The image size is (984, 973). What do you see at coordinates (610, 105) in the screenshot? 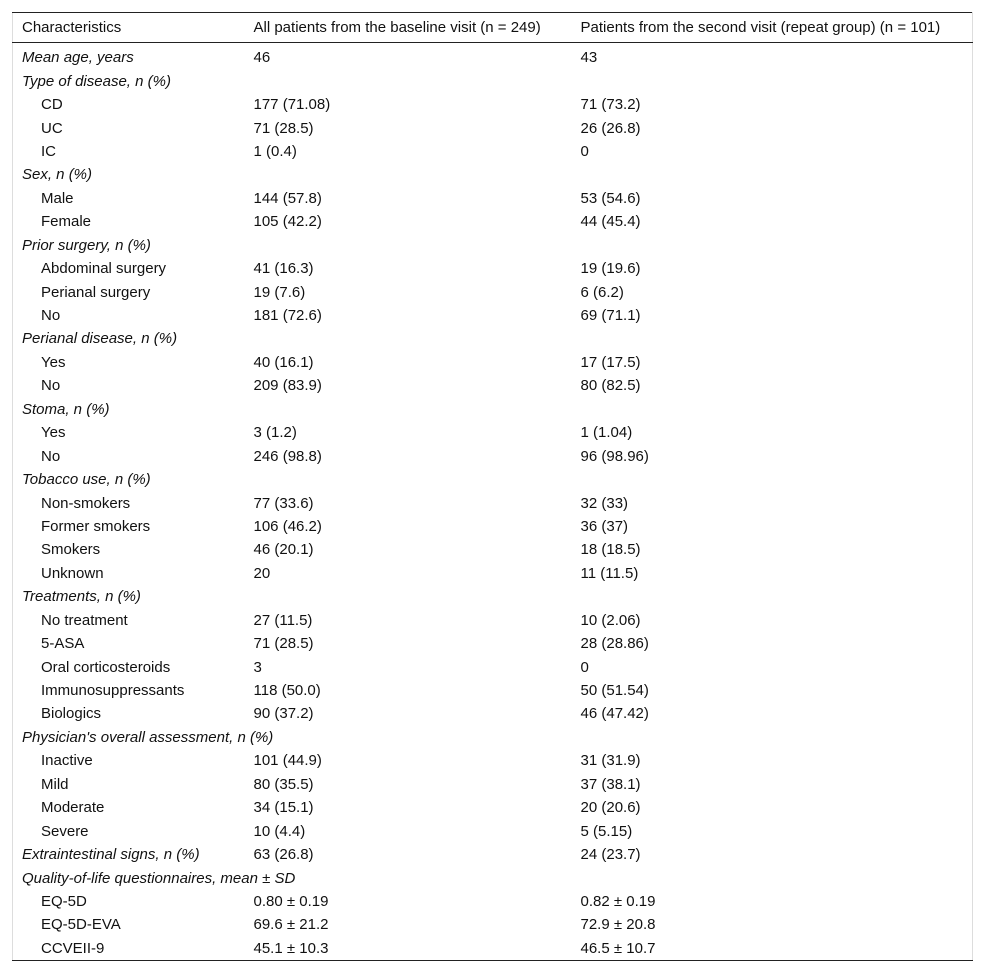
I see `value-cell: 71 (73.2)` at bounding box center [610, 105].